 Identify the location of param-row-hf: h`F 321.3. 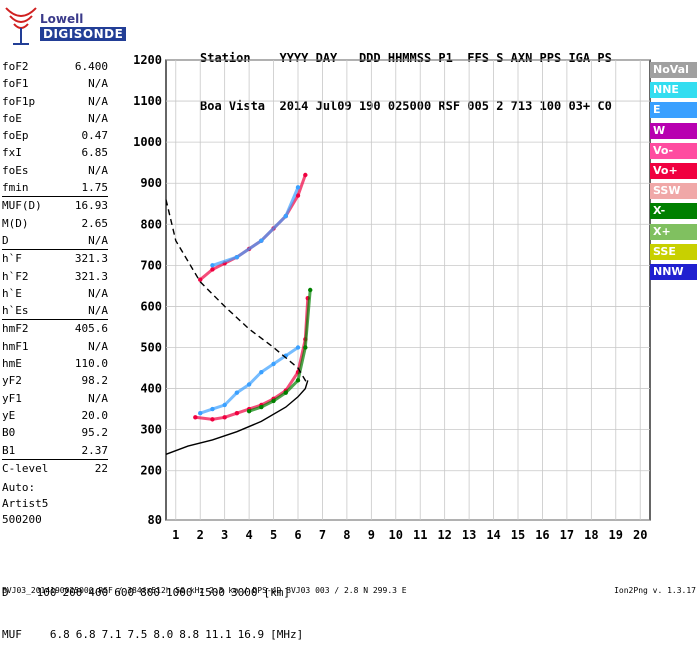
(55, 258).